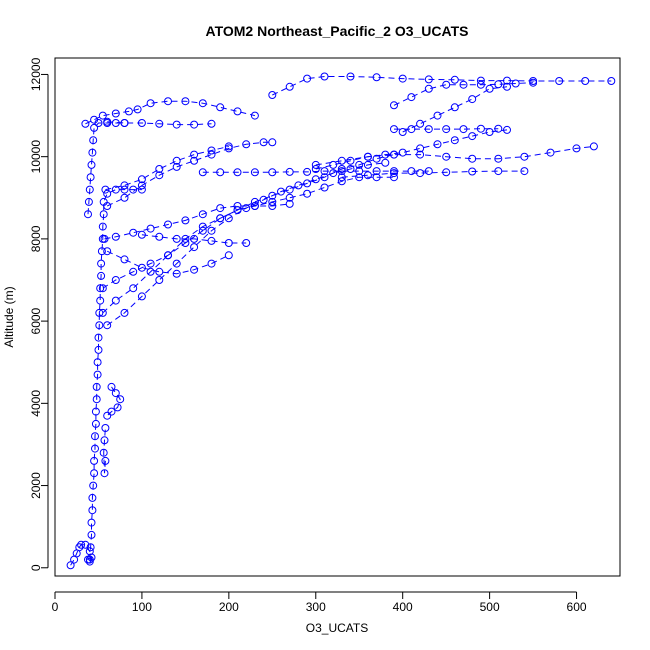  I want to click on y-tick-label: 6000, so click(36, 320).